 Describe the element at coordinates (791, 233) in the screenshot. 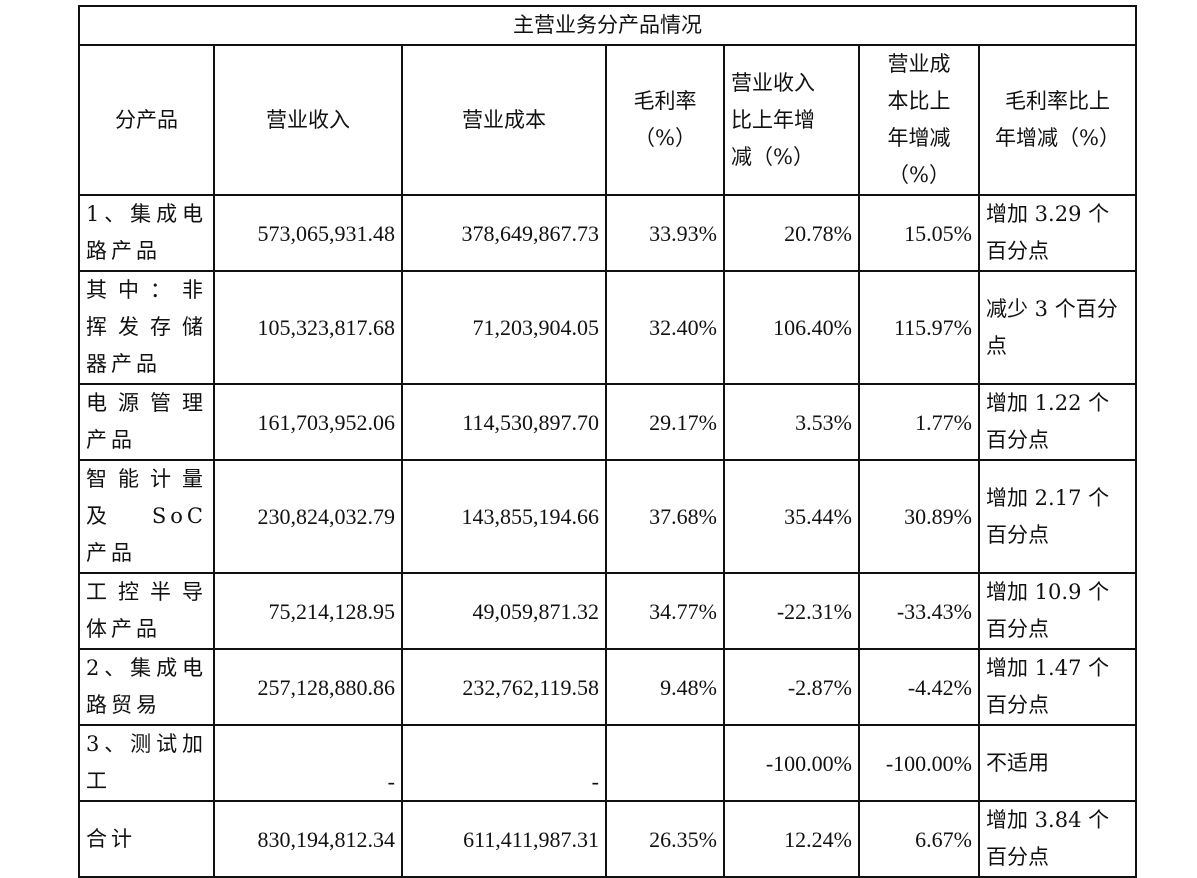

I see `cell-revenue-change: 20.78%` at that location.